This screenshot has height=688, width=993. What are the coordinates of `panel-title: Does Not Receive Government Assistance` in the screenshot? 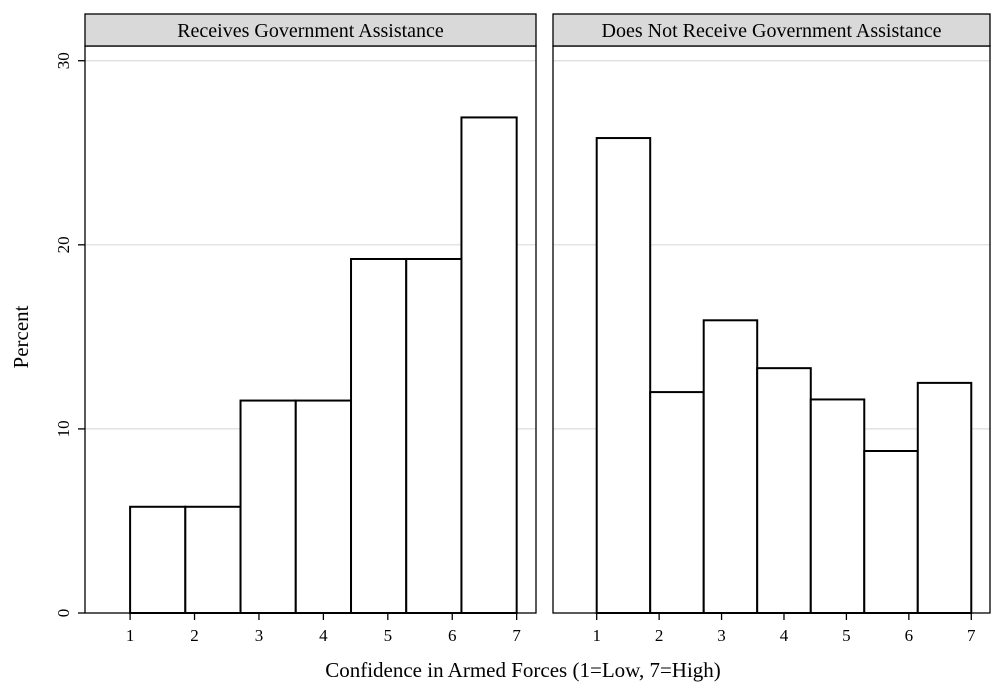 It's located at (772, 31).